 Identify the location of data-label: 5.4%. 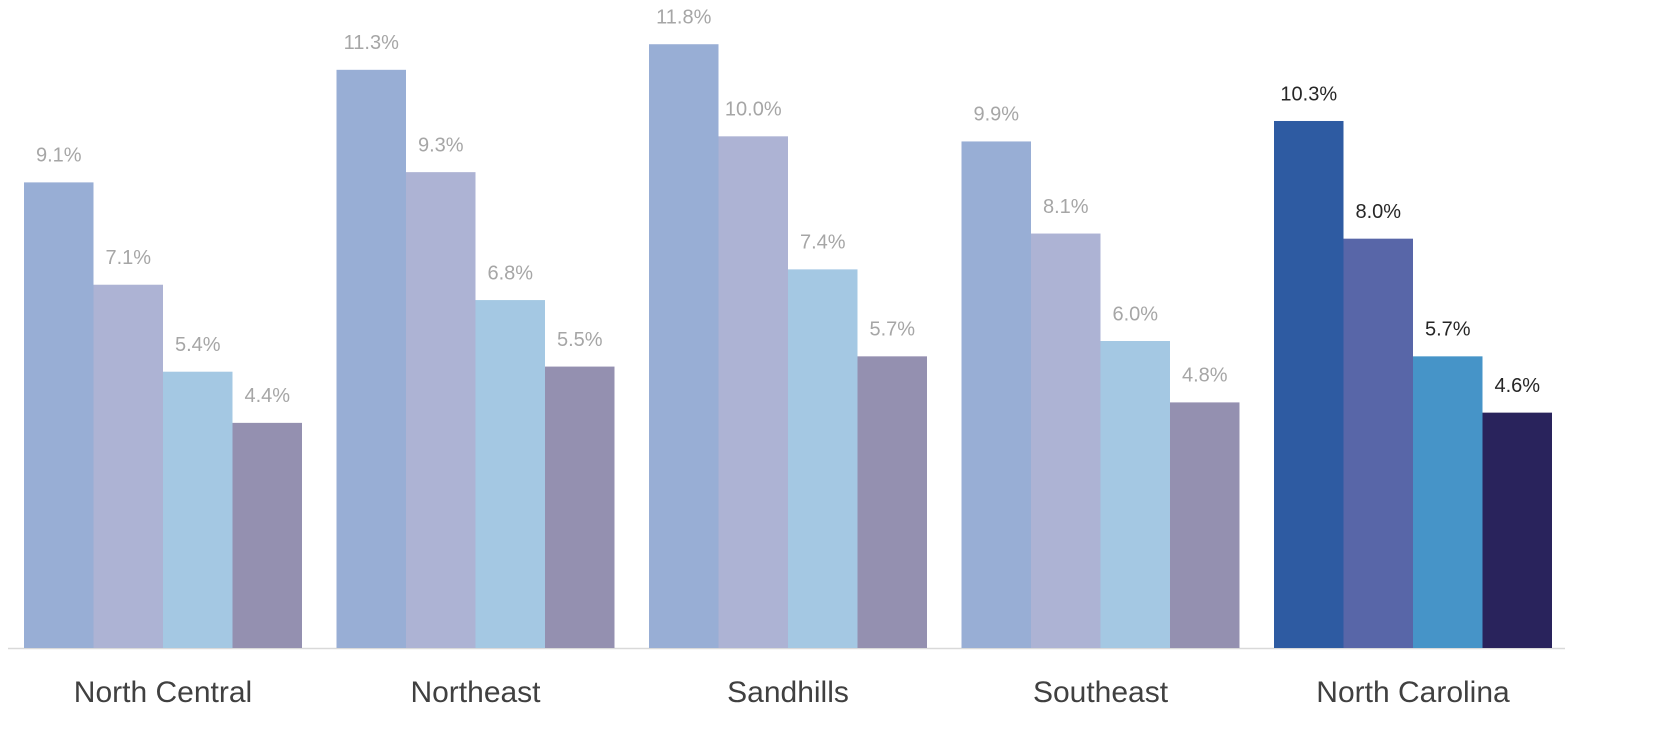
(198, 345).